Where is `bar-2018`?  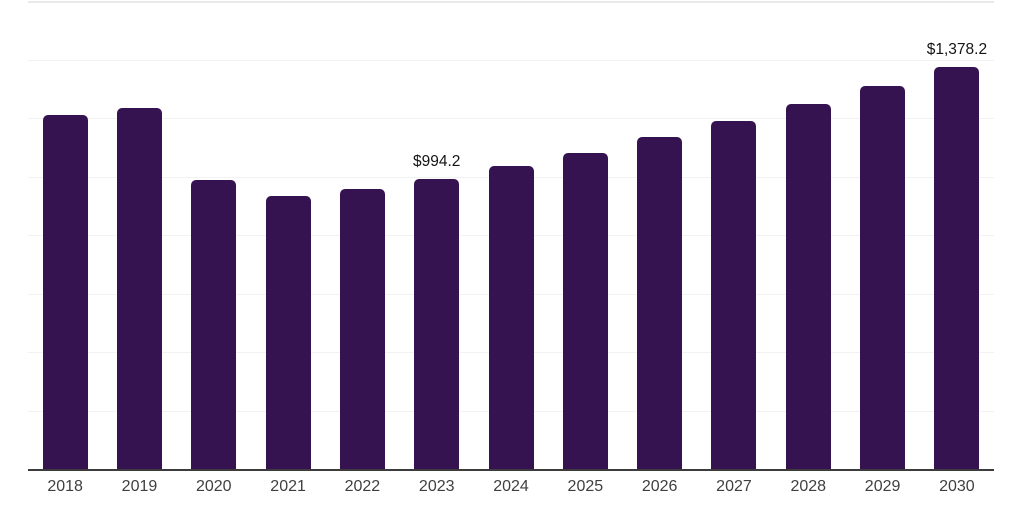
bar-2018 is located at coordinates (65, 292).